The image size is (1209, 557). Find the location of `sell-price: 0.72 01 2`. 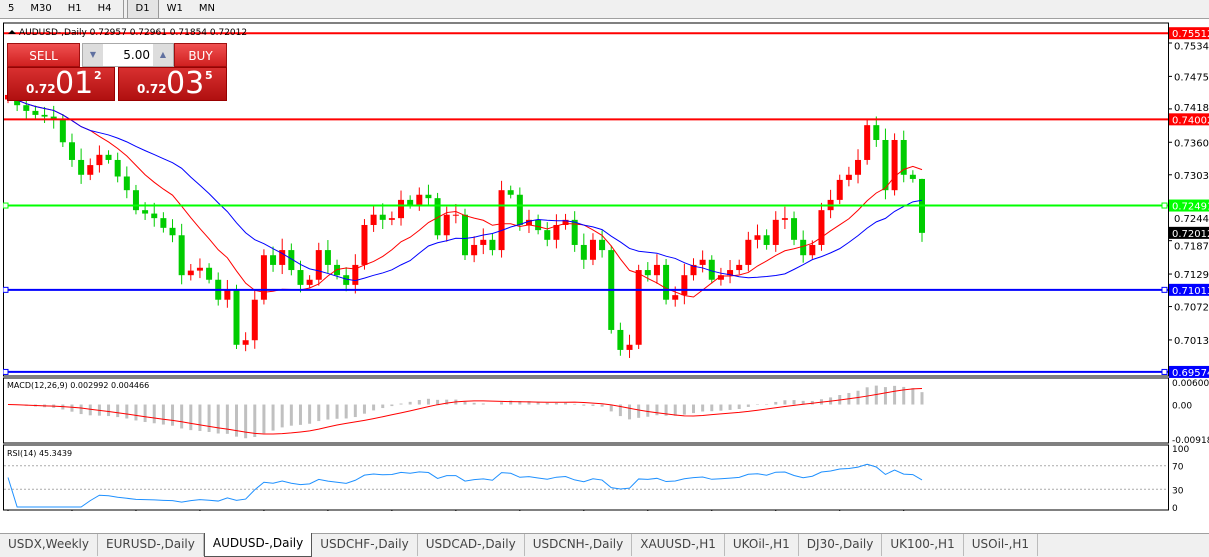

sell-price: 0.72 01 2 is located at coordinates (61, 83).